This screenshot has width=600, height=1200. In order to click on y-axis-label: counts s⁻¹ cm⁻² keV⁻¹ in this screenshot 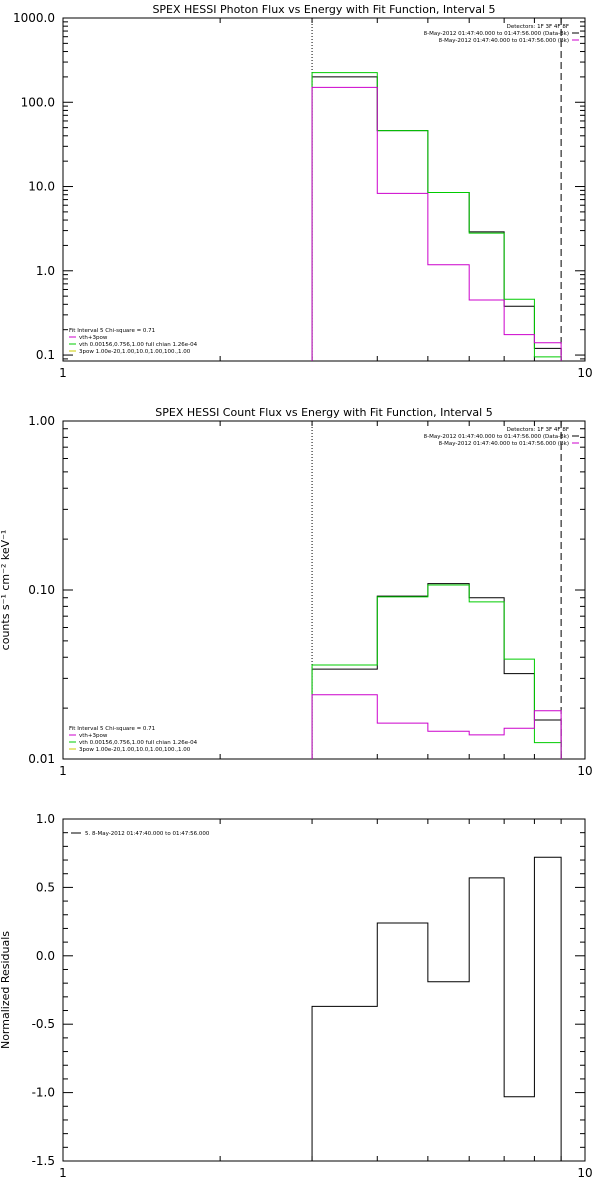, I will do `click(6, 590)`.